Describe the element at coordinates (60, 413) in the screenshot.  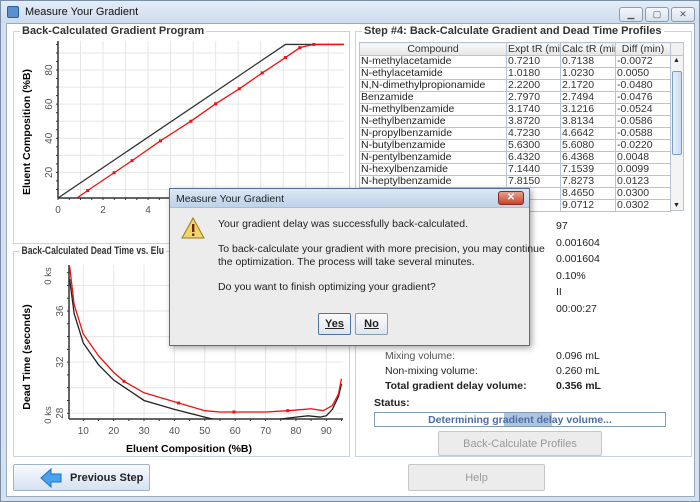
I see `y-tick-label: 28` at that location.